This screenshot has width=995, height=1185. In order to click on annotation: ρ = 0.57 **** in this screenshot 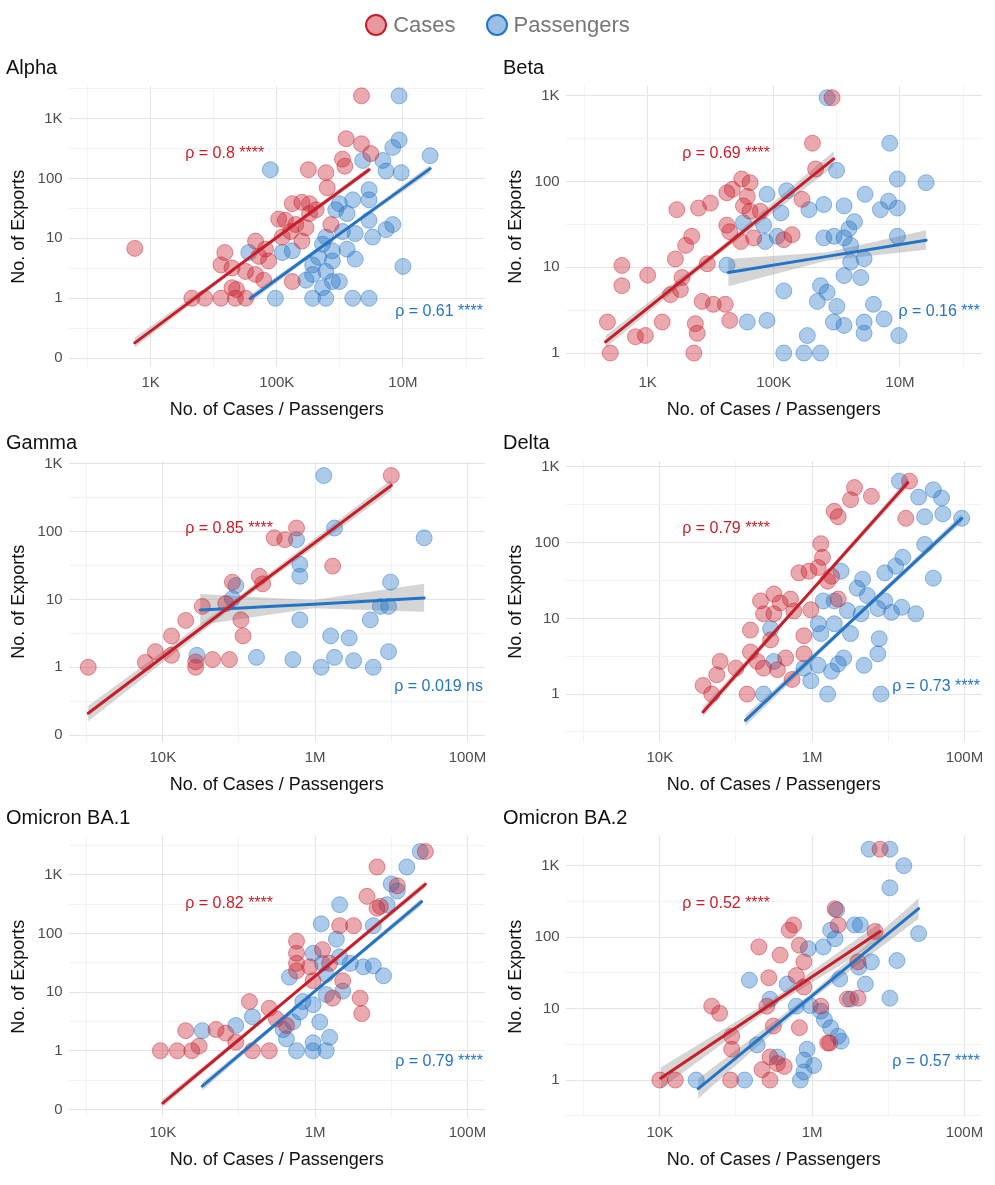, I will do `click(936, 1060)`.